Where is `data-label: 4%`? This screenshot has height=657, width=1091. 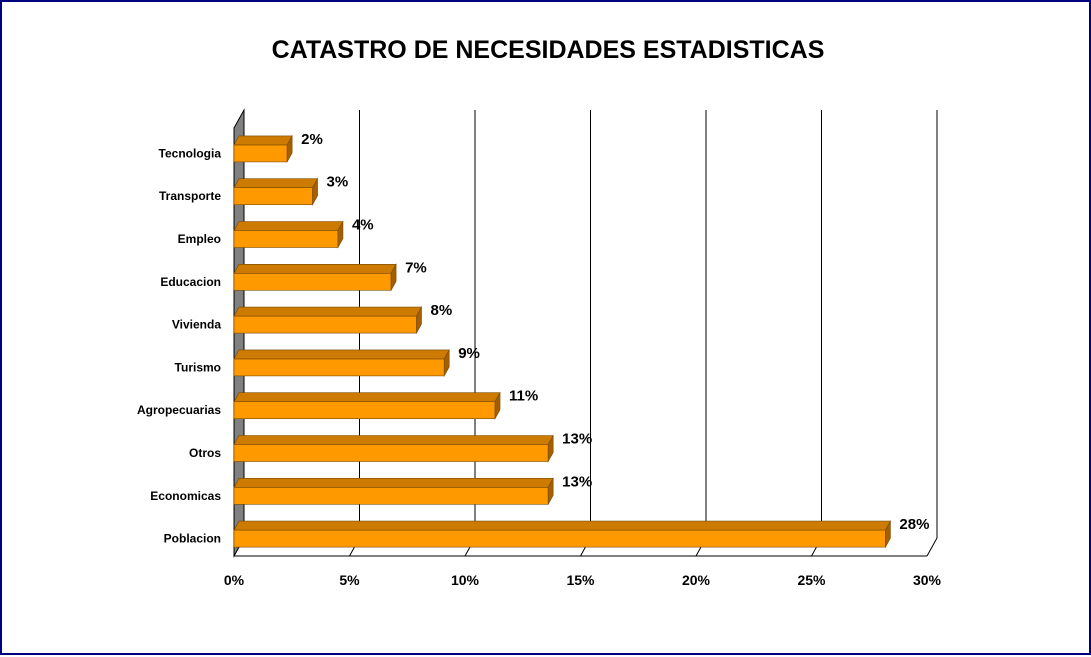 data-label: 4% is located at coordinates (363, 225).